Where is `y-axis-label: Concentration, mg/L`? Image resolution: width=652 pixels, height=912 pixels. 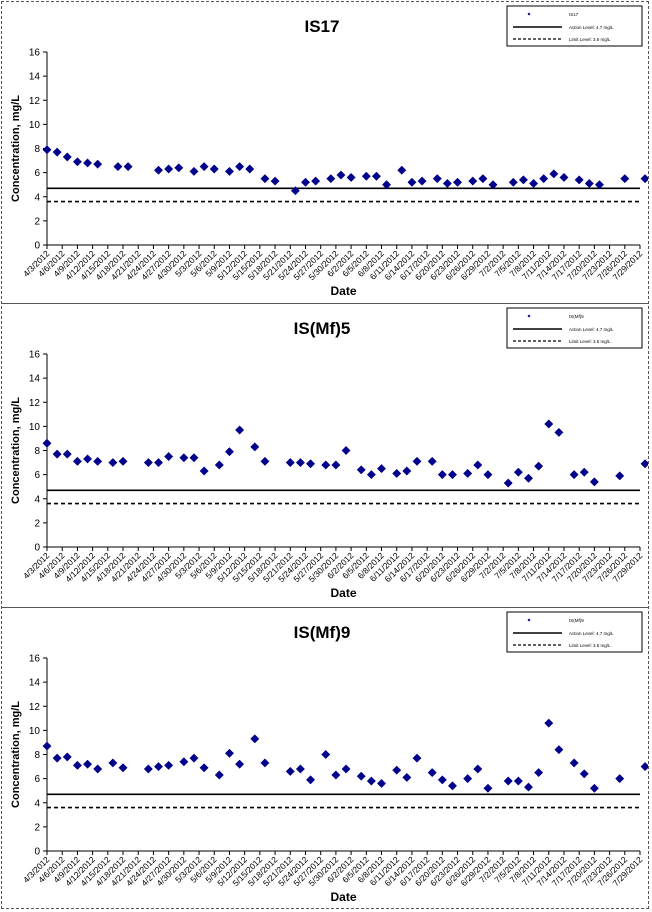
y-axis-label: Concentration, mg/L is located at coordinates (16, 754).